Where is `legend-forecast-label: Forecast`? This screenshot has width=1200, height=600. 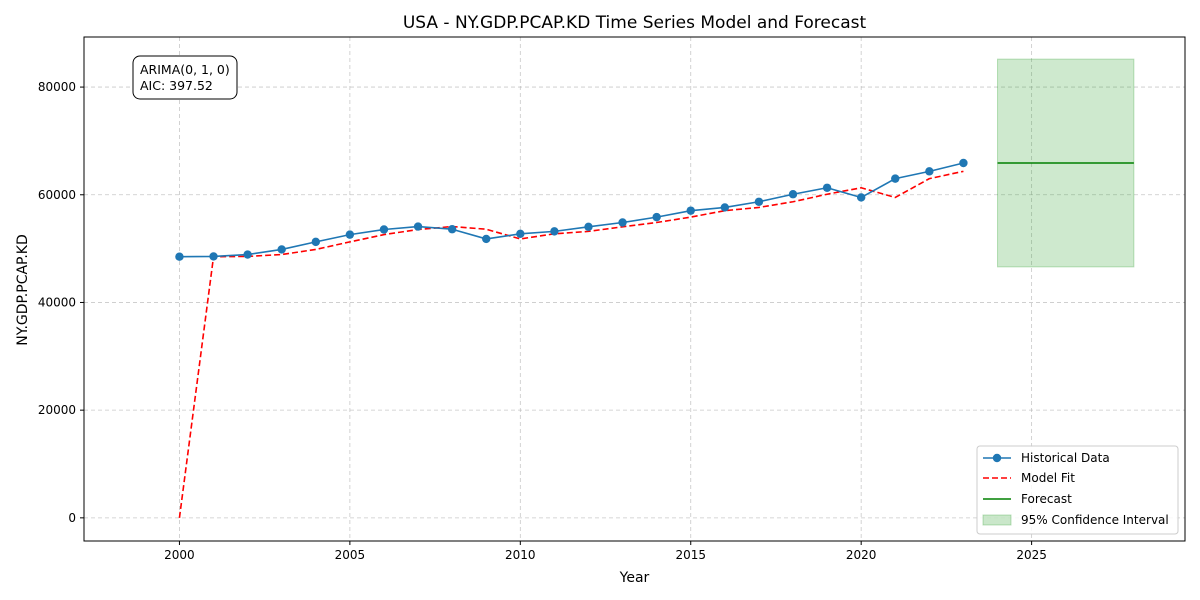 legend-forecast-label: Forecast is located at coordinates (1046, 499).